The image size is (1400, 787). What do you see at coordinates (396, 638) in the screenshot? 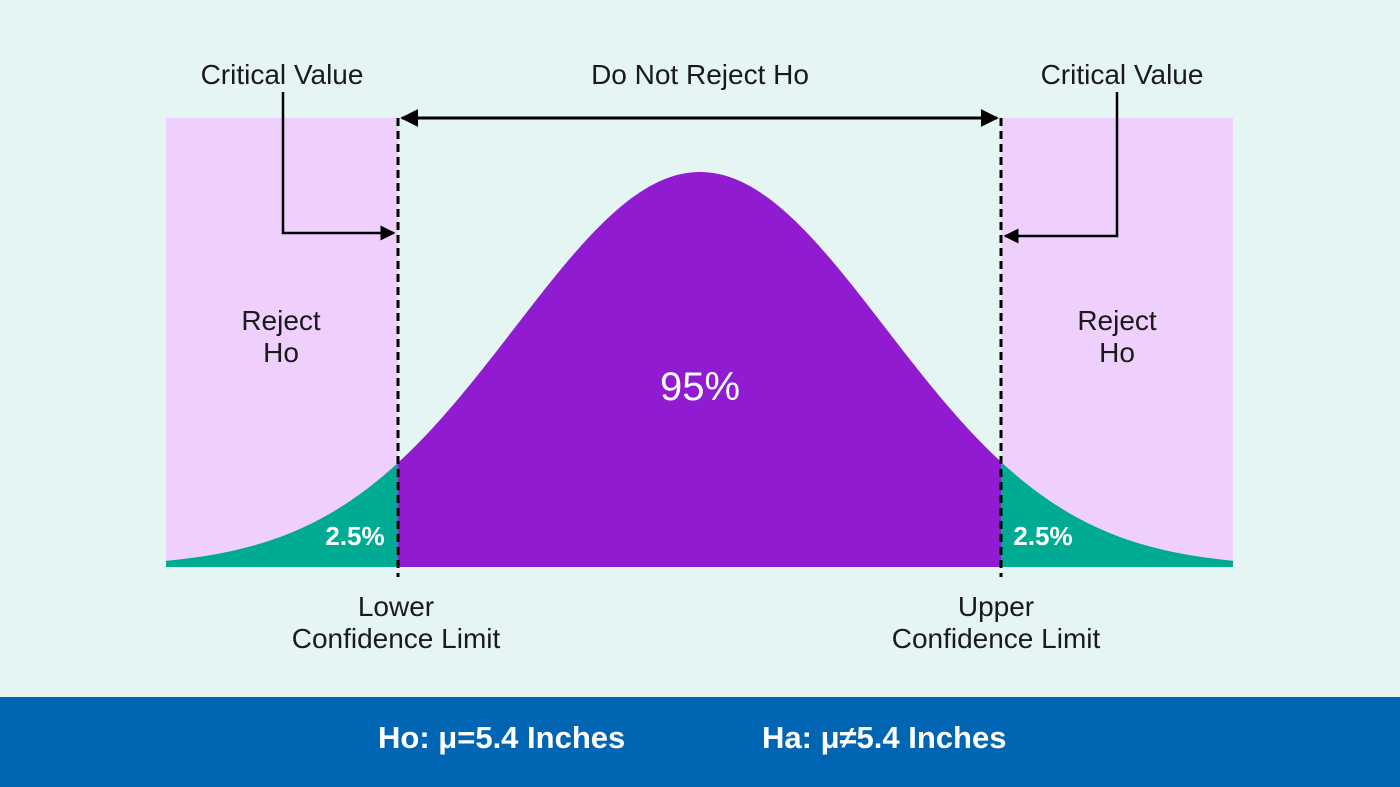
I see `lower-limit-label-line2: Confidence Limit` at bounding box center [396, 638].